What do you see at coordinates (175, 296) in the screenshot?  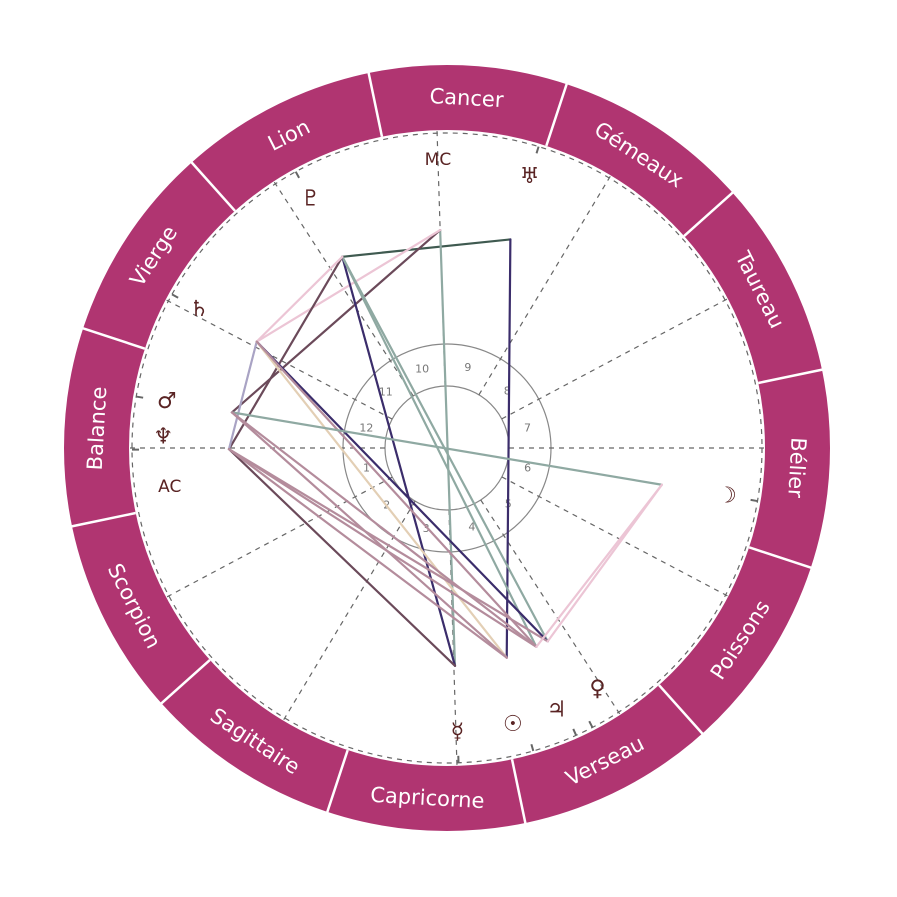 I see `saturn-tick` at bounding box center [175, 296].